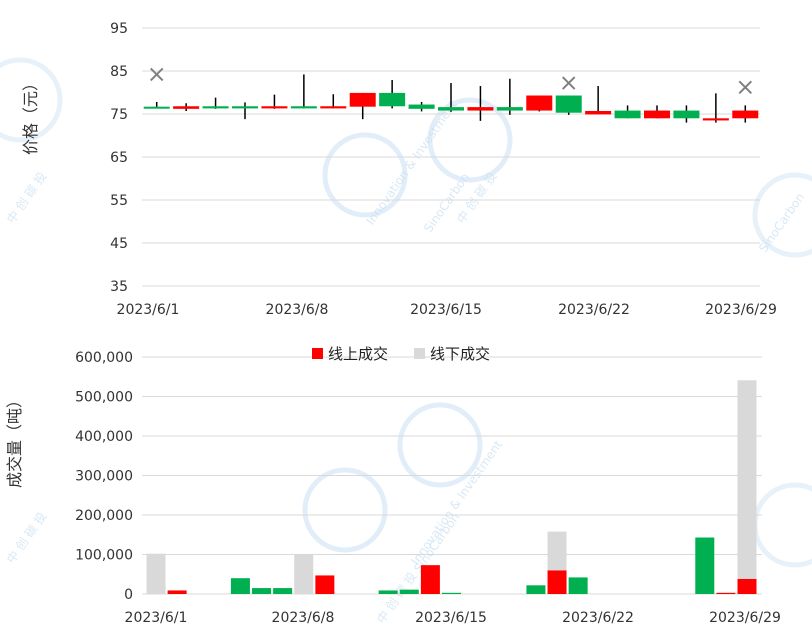 This screenshot has width=812, height=639. Describe the element at coordinates (119, 115) in the screenshot. I see `price-y-tick-label: 75` at that location.